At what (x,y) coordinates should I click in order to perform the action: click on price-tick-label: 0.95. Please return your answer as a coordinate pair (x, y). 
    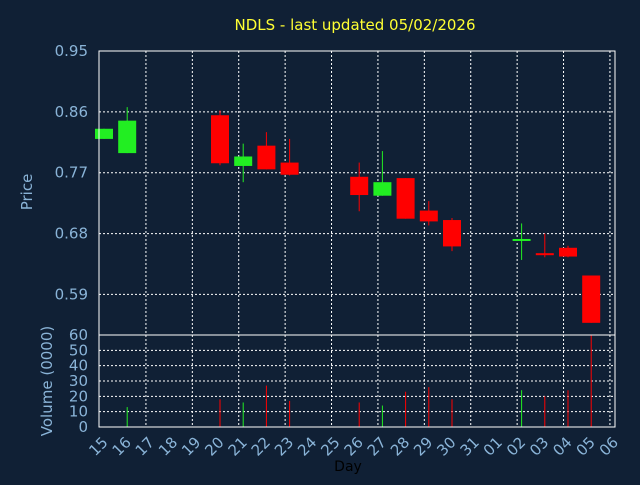
    Looking at the image, I should click on (71, 51).